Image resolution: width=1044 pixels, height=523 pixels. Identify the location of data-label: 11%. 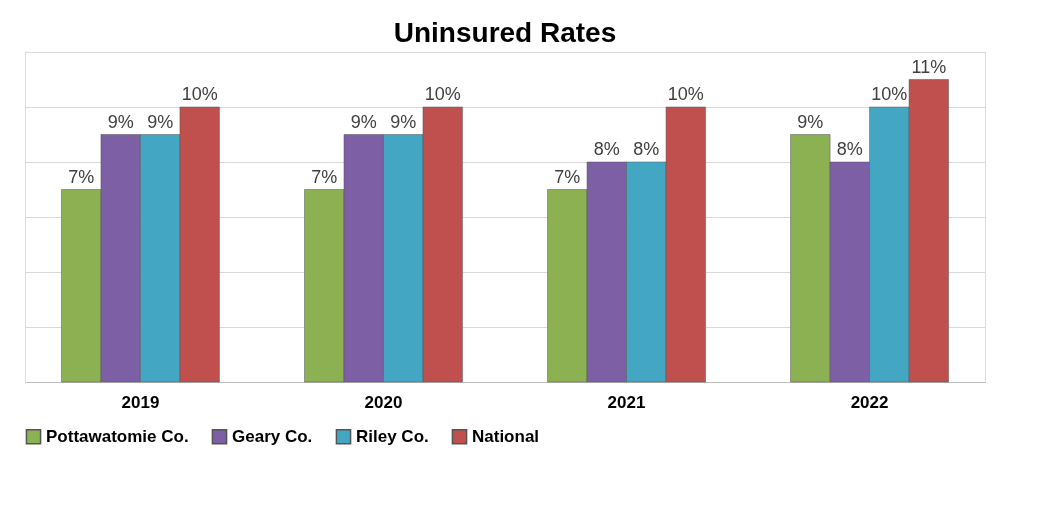
(929, 66).